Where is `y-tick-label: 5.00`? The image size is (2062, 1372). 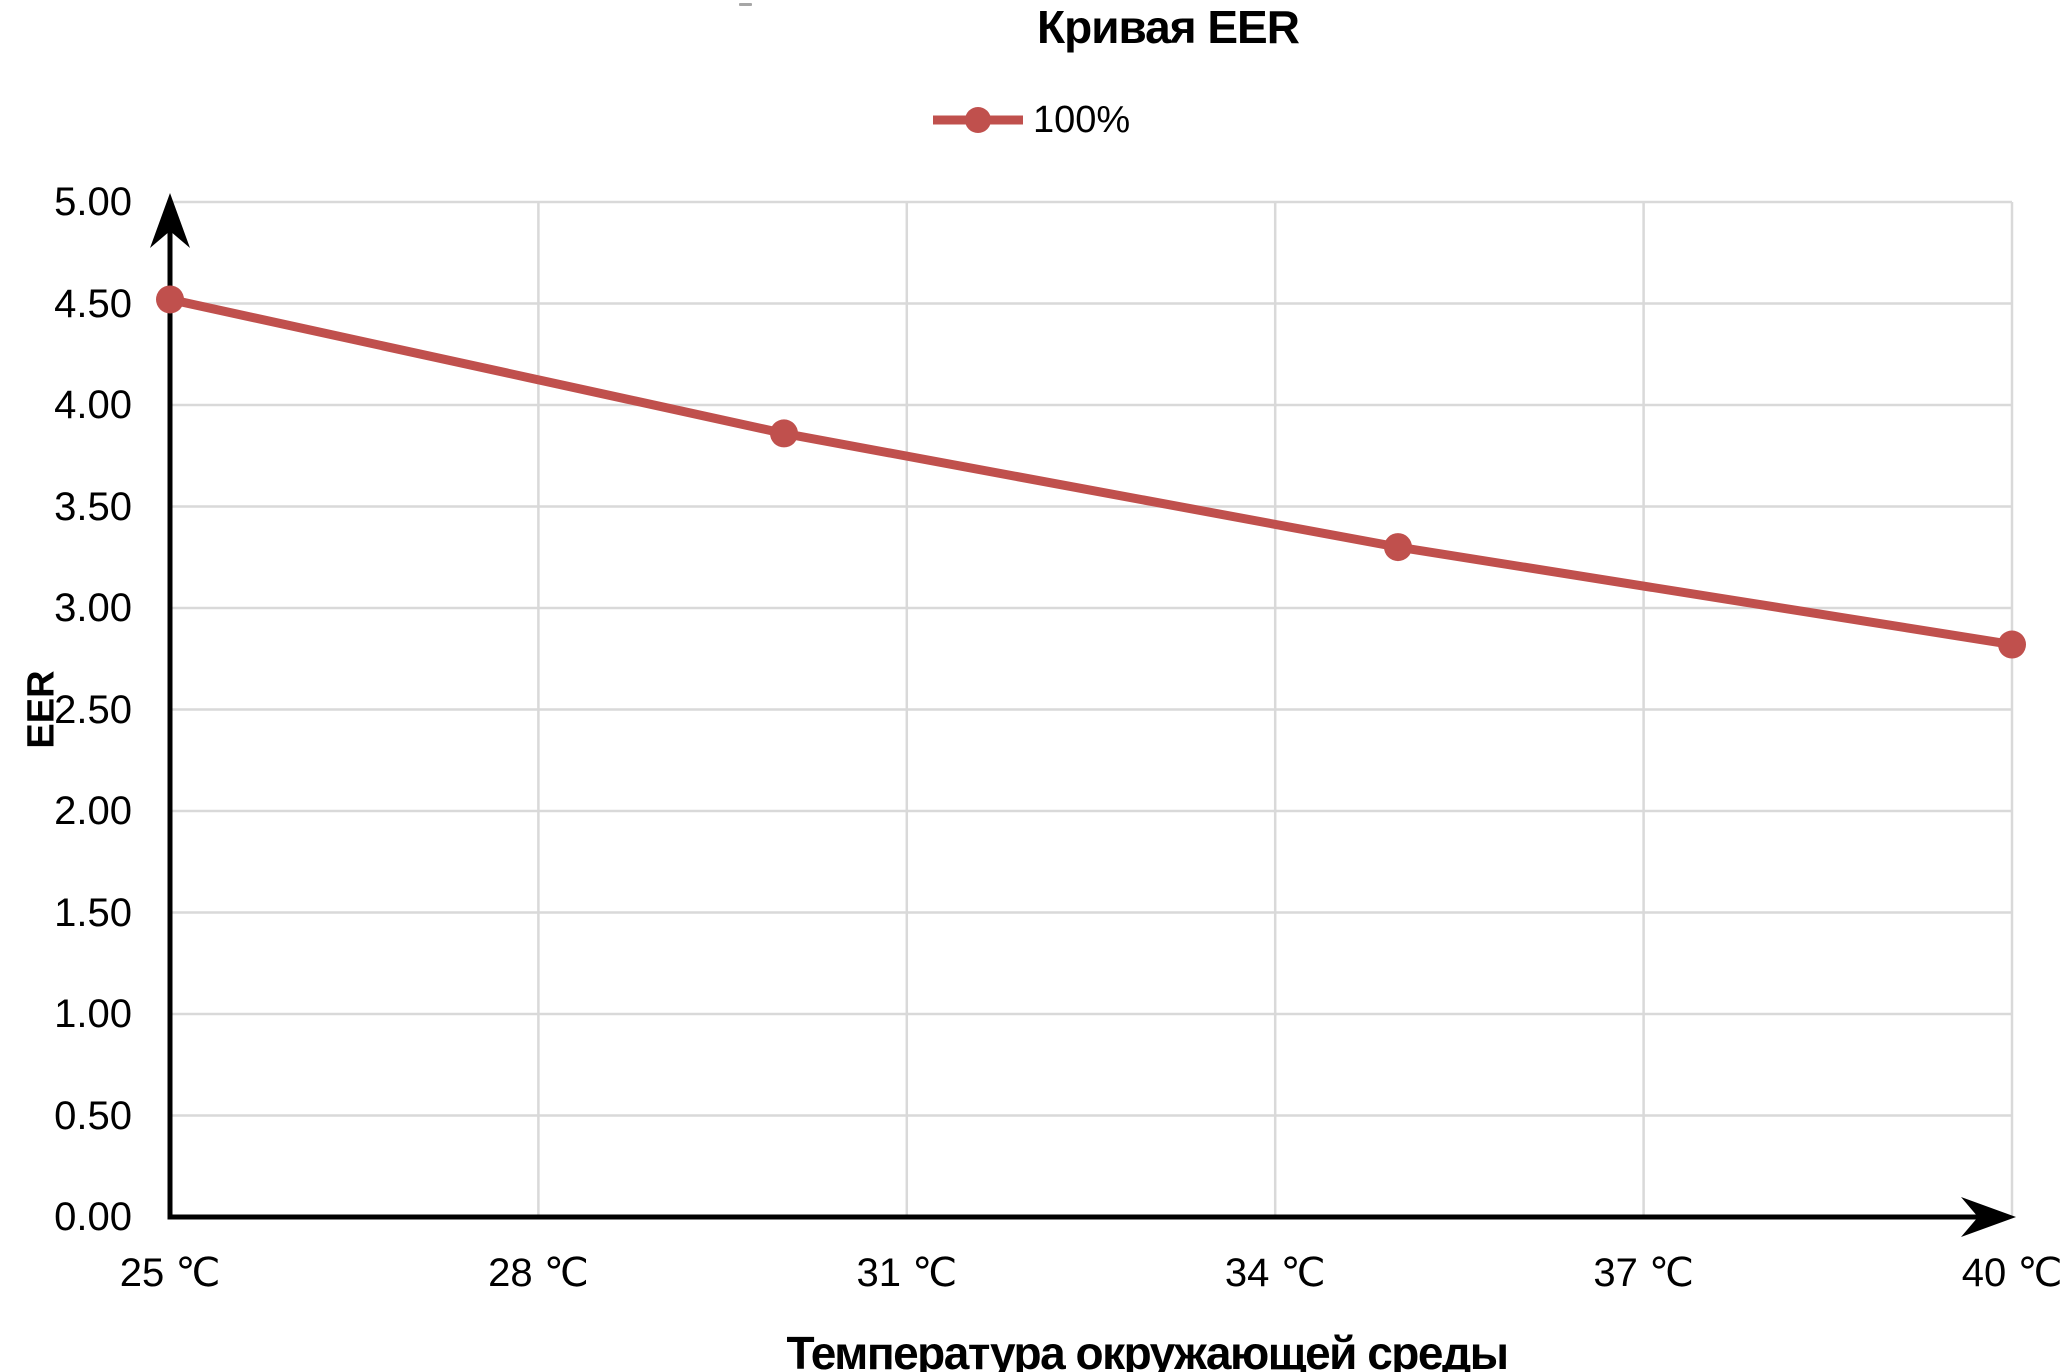
y-tick-label: 5.00 is located at coordinates (93, 202).